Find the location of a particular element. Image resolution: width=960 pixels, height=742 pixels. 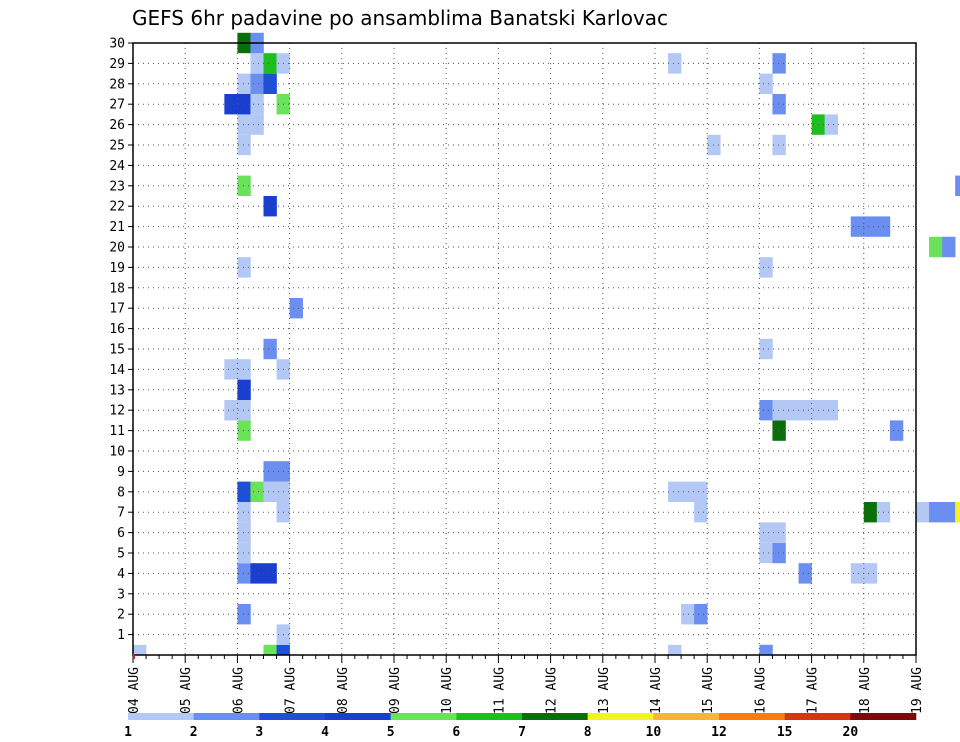

colorbar-label: 6 is located at coordinates (456, 732).